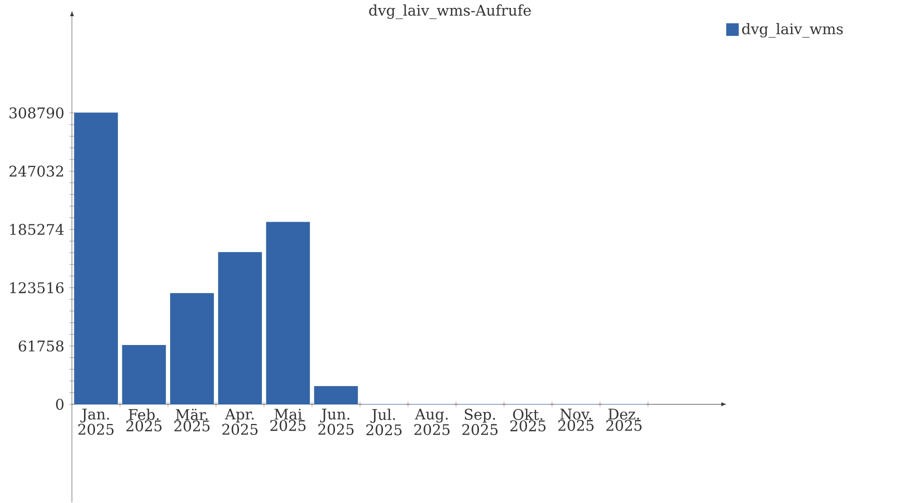 The height and width of the screenshot is (503, 900). Describe the element at coordinates (450, 12) in the screenshot. I see `chart-title: dvg_laiv_wms-Aufrufe` at that location.